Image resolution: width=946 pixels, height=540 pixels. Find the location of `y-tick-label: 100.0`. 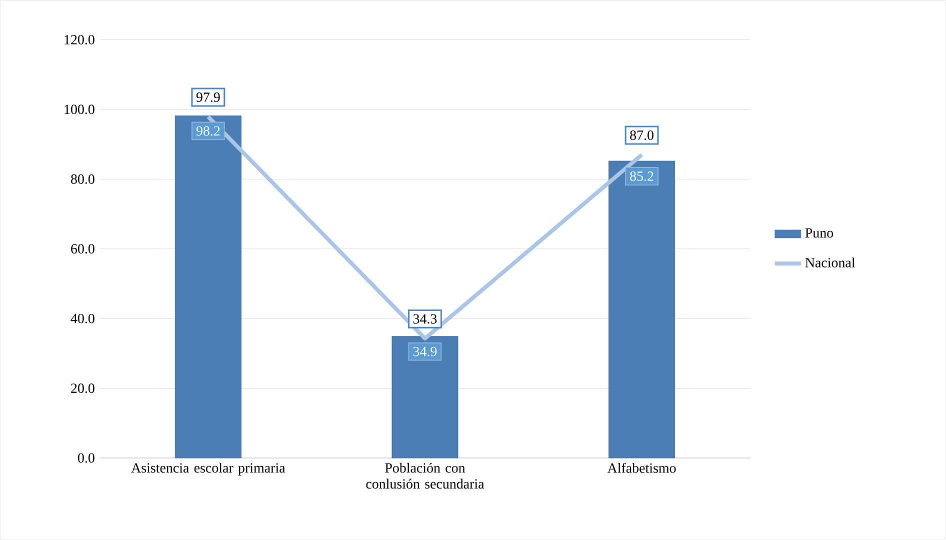

y-tick-label: 100.0 is located at coordinates (79, 109).